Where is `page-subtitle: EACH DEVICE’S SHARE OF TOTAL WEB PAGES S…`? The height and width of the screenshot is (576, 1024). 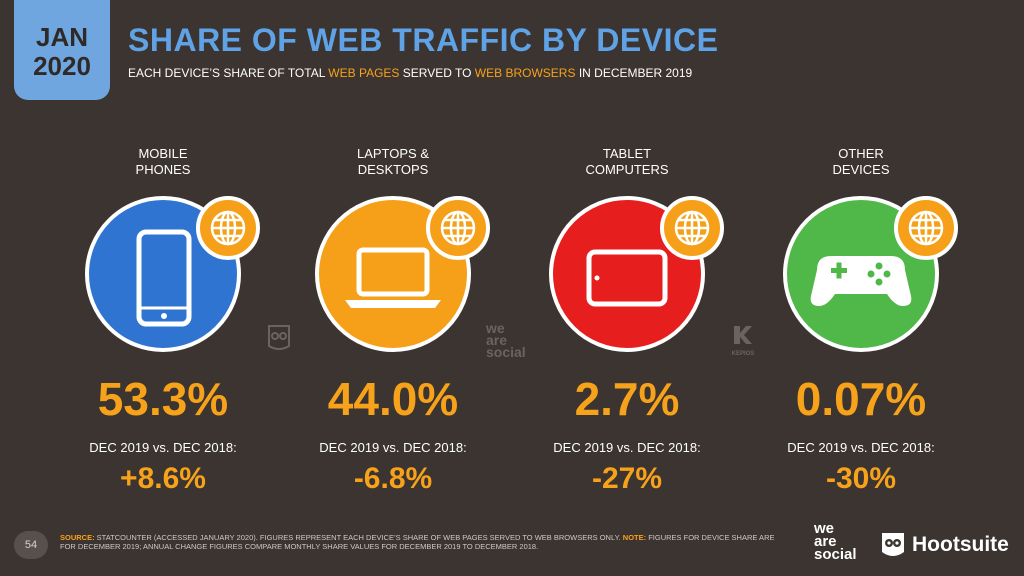 page-subtitle: EACH DEVICE’S SHARE OF TOTAL WEB PAGES S… is located at coordinates (410, 73).